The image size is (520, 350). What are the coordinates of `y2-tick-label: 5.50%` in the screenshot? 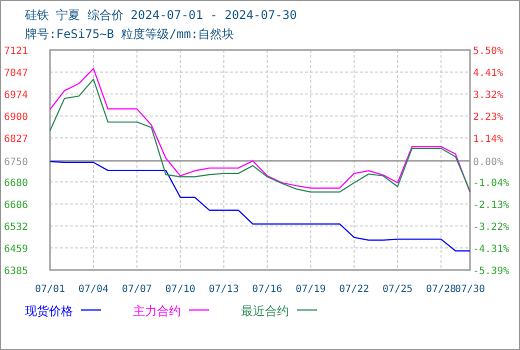 It's located at (488, 51).